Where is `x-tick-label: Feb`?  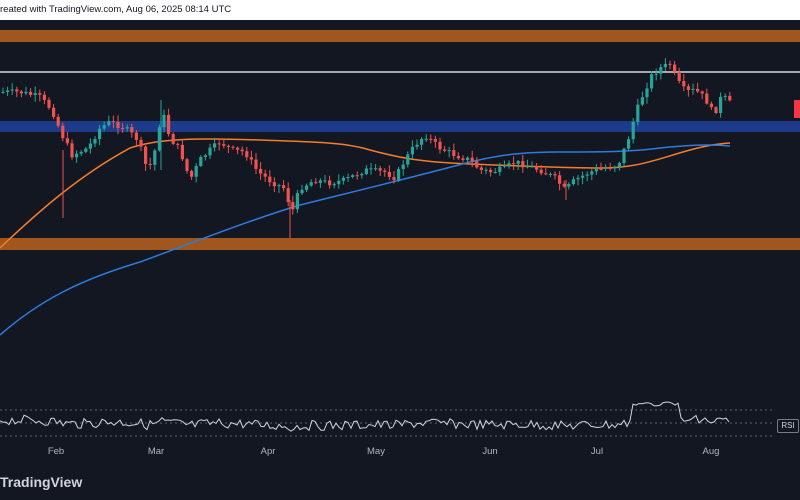
x-tick-label: Feb is located at coordinates (56, 451).